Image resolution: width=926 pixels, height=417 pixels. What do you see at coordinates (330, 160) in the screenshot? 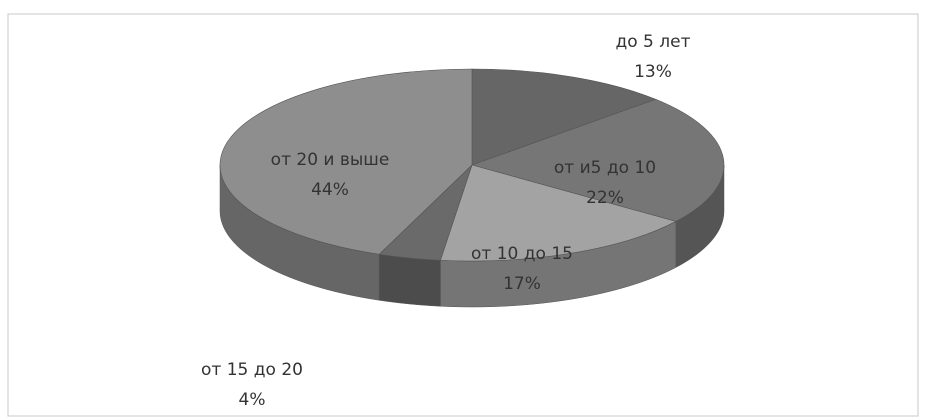
I see `slice-label: от 20 и выше` at bounding box center [330, 160].